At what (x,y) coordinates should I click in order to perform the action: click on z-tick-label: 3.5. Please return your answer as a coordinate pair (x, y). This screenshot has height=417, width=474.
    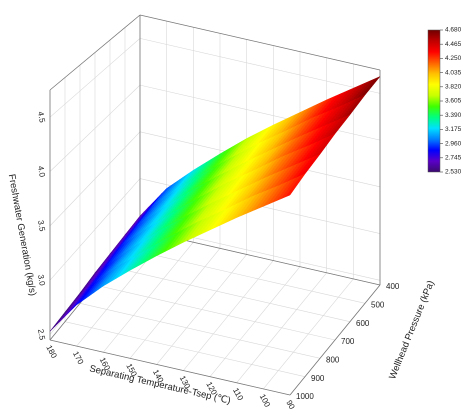
    Looking at the image, I should click on (41, 226).